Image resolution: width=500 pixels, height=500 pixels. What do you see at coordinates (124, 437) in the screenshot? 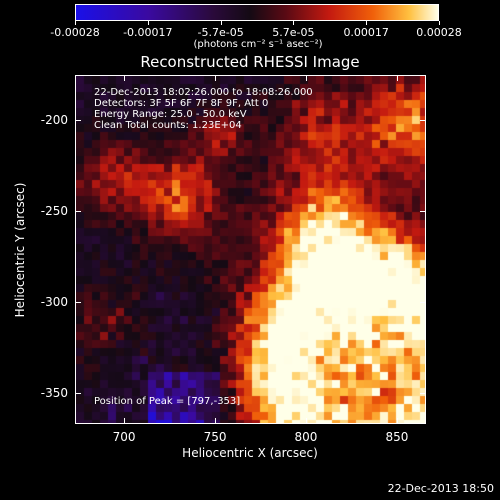
I see `x-tick-label: 700` at bounding box center [124, 437].